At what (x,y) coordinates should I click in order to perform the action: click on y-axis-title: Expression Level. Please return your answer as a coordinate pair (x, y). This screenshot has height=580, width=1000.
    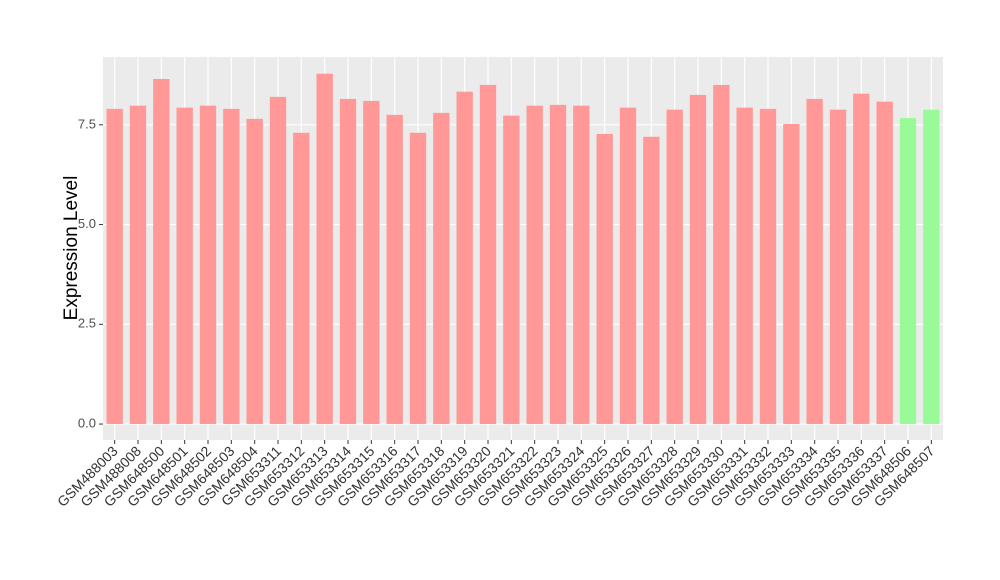
    Looking at the image, I should click on (71, 248).